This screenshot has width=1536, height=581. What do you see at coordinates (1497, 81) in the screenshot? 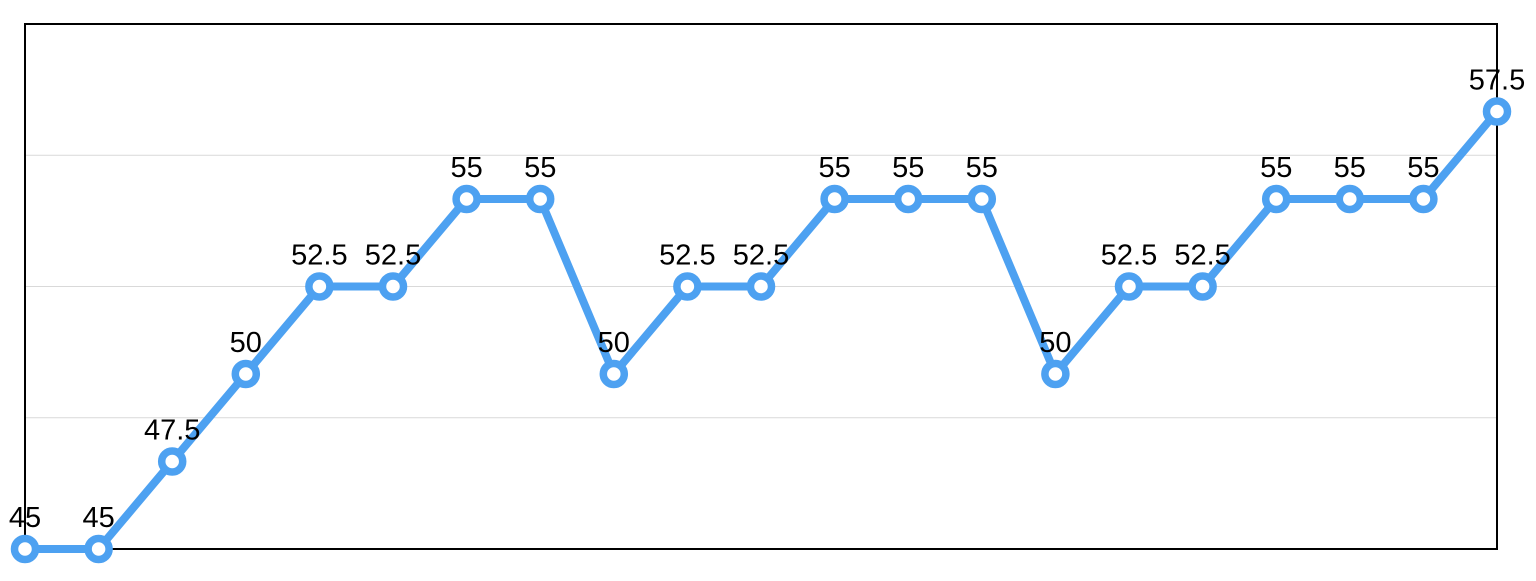
I see `data-label: 57.5` at bounding box center [1497, 81].